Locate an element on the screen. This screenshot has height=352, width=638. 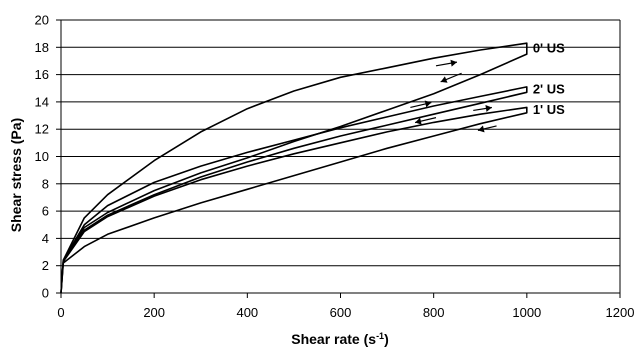
y-tick-label: 10 is located at coordinates (42, 156).